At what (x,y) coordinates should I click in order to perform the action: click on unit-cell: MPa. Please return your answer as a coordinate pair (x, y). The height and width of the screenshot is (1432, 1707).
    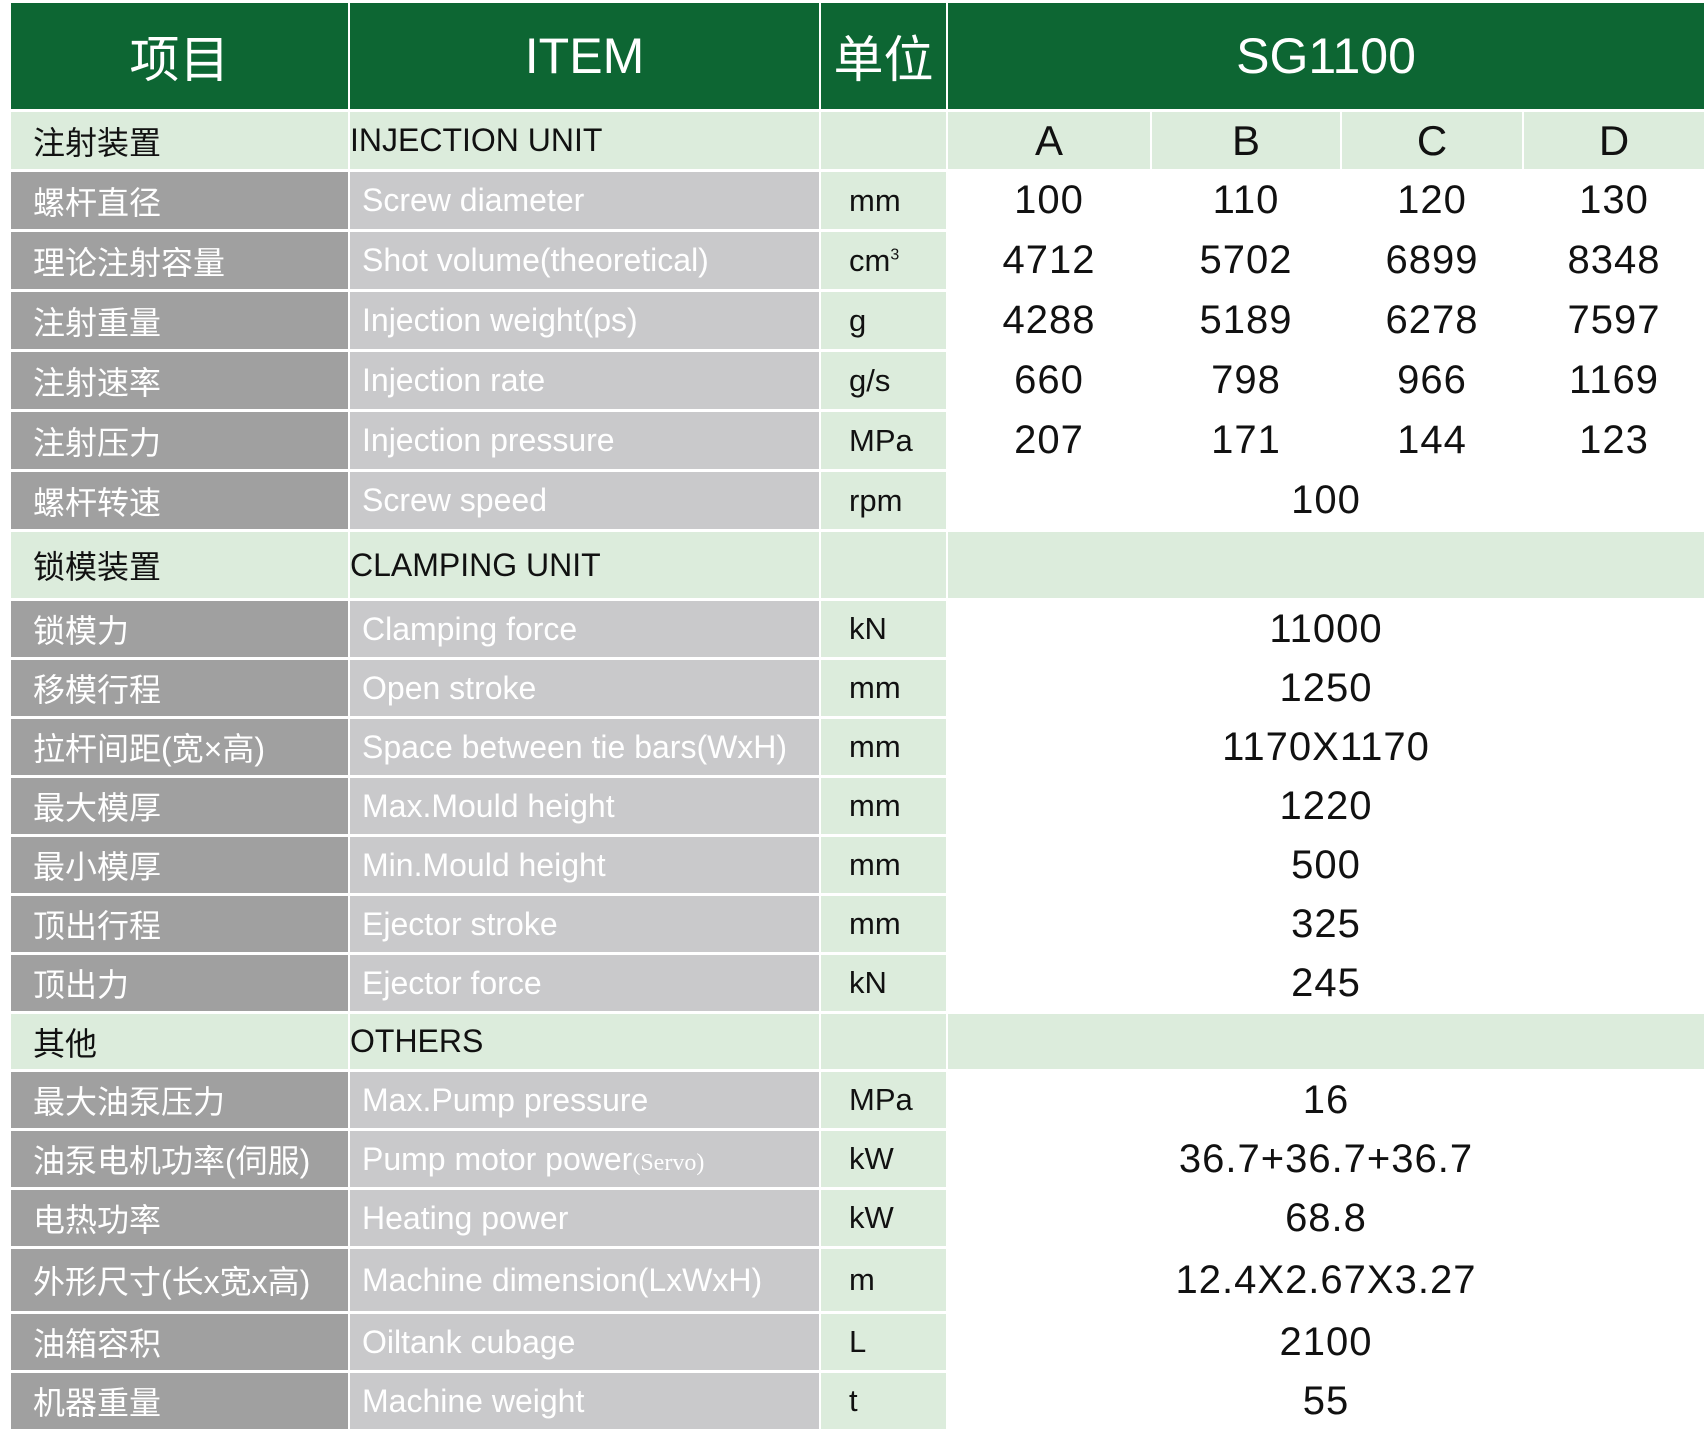
    Looking at the image, I should click on (883, 440).